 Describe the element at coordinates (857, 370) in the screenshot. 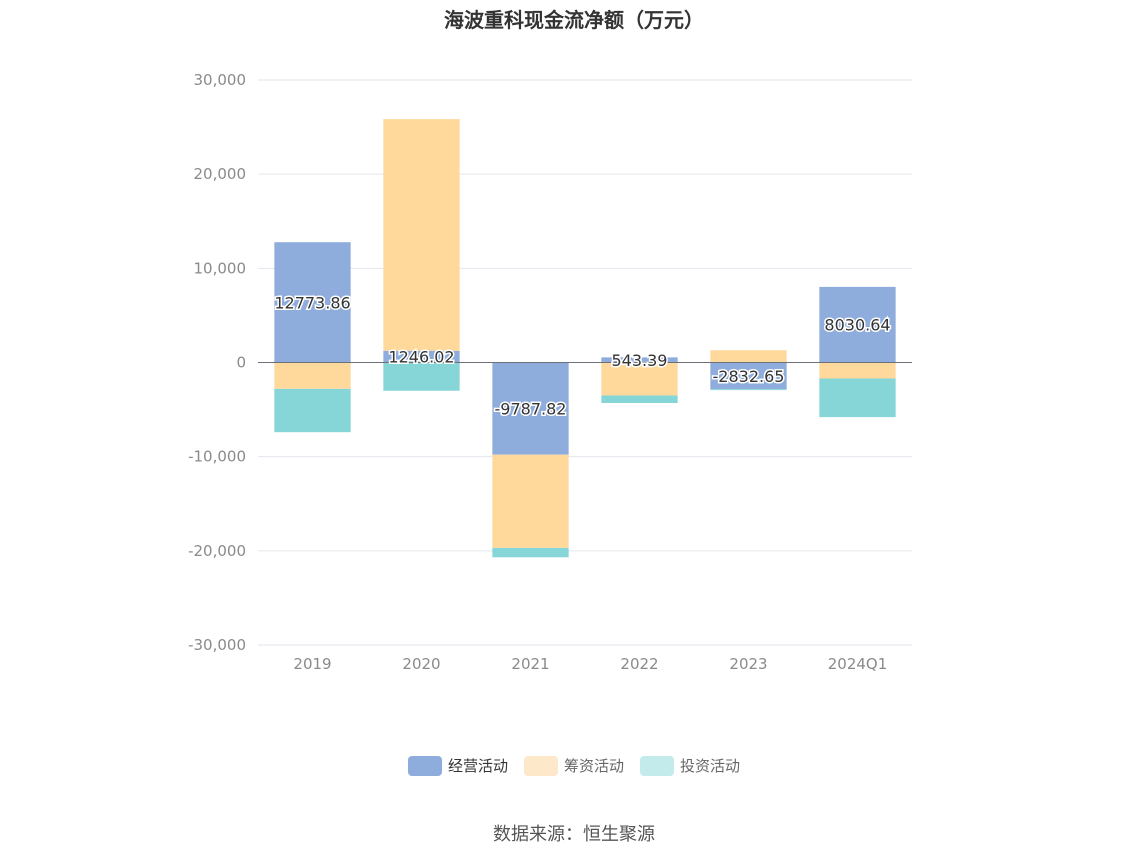

I see `bar-2-2024Q1` at that location.